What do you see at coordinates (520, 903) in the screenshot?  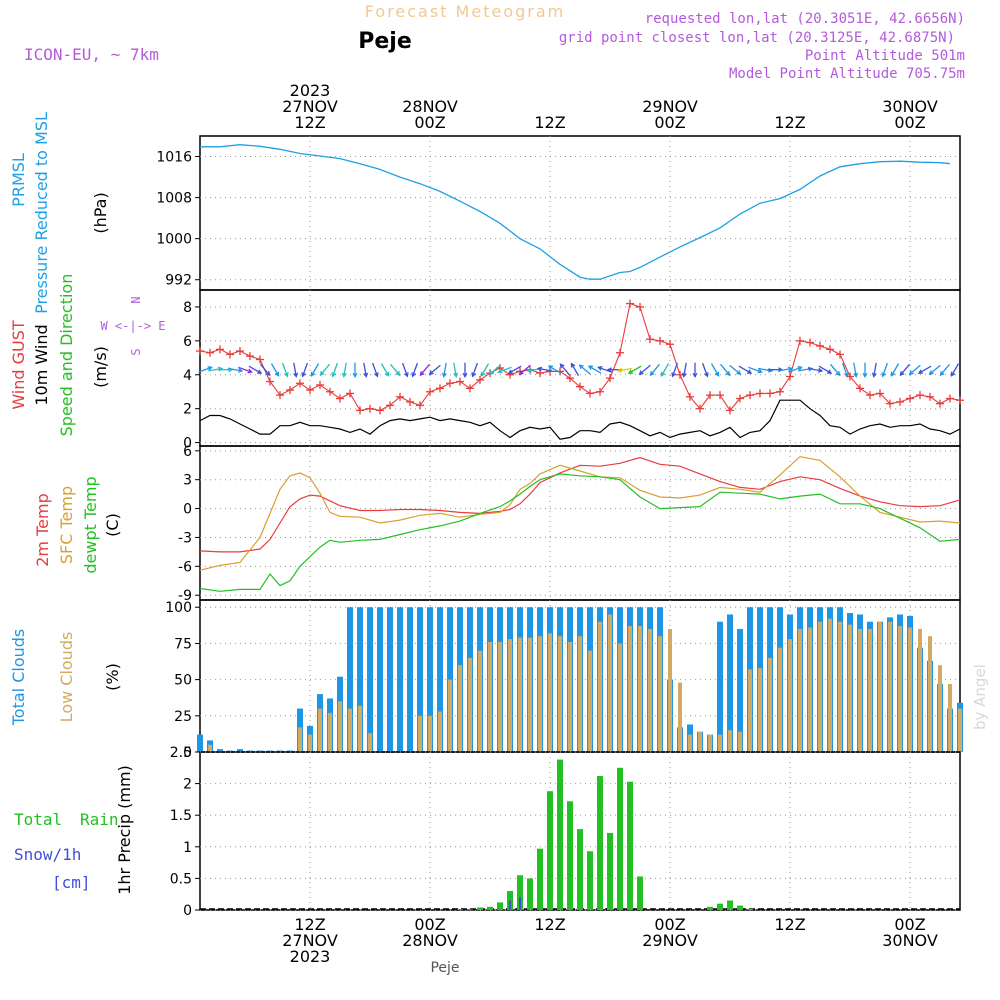 I see `snow-bar` at bounding box center [520, 903].